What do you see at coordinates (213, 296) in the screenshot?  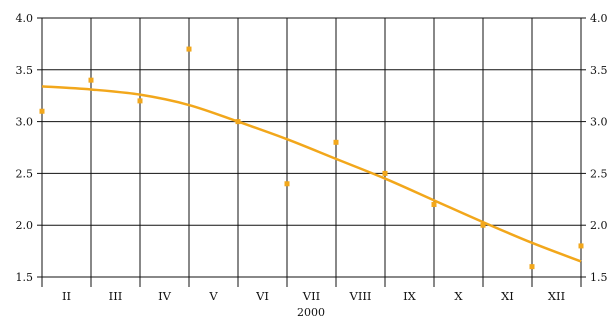 I see `x-tick-label: V` at bounding box center [213, 296].